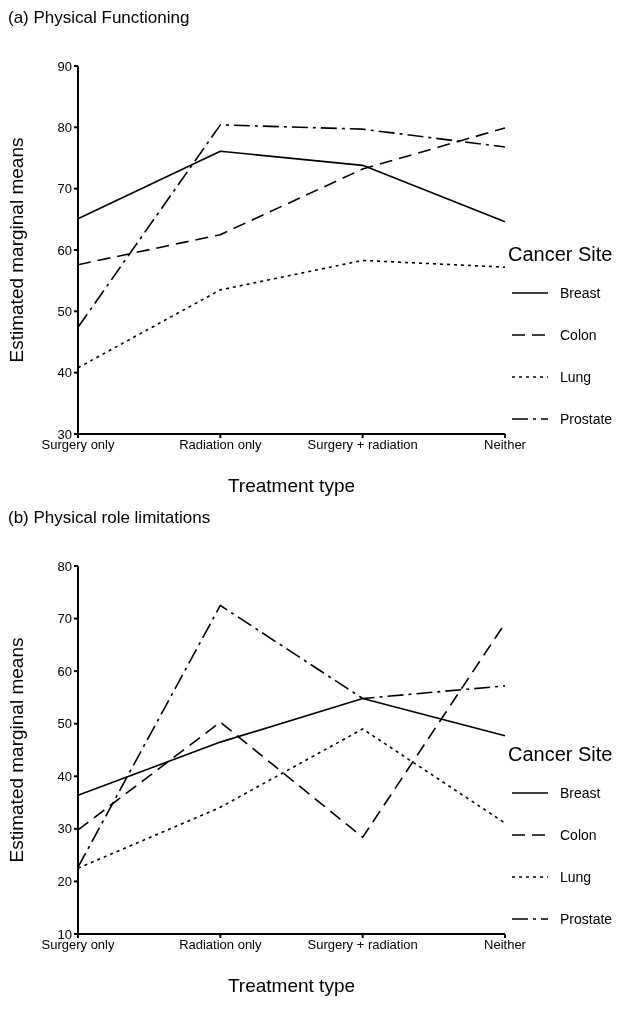 This screenshot has width=631, height=1018. Describe the element at coordinates (110, 518) in the screenshot. I see `chart-title: (b) Physical role limitations` at that location.